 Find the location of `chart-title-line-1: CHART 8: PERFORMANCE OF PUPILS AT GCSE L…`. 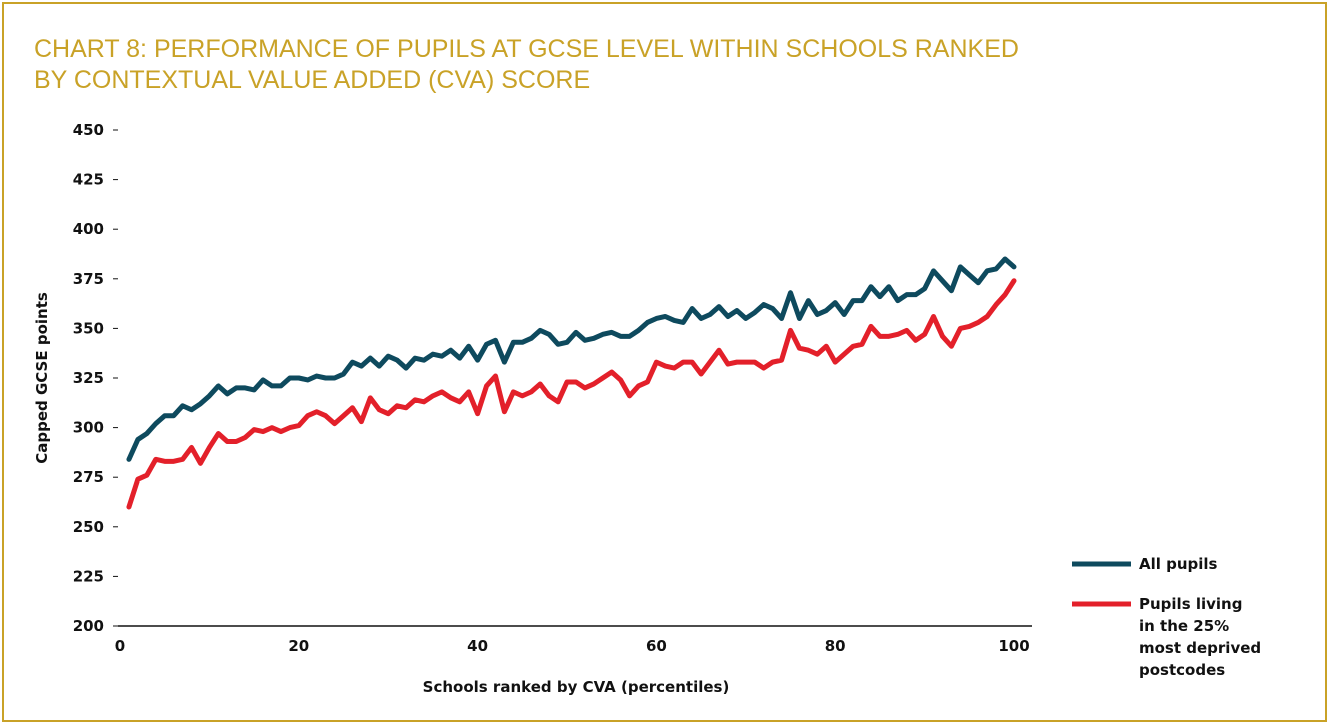

chart-title-line-1: CHART 8: PERFORMANCE OF PUPILS AT GCSE L… is located at coordinates (526, 49).